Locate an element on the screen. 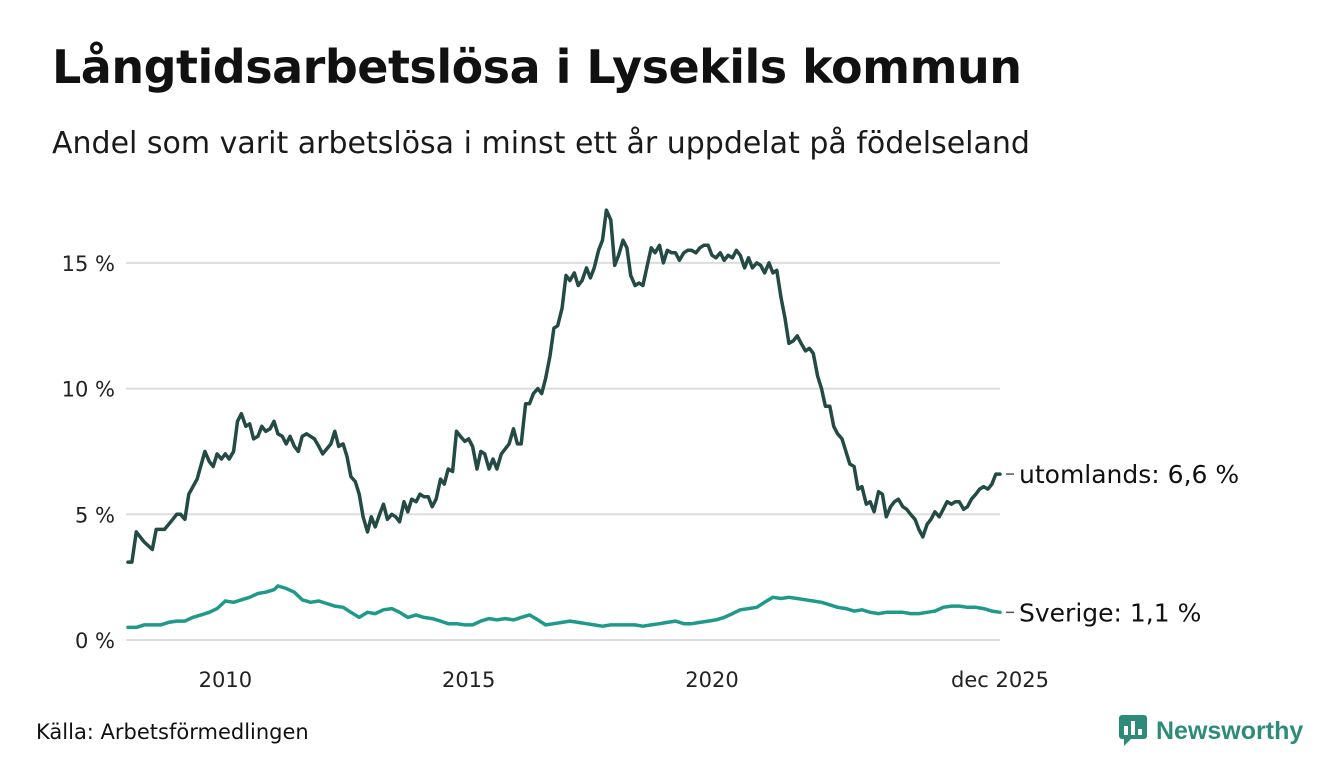 The image size is (1340, 780). source-note: Källa: Arbetsförmedlingen is located at coordinates (172, 732).